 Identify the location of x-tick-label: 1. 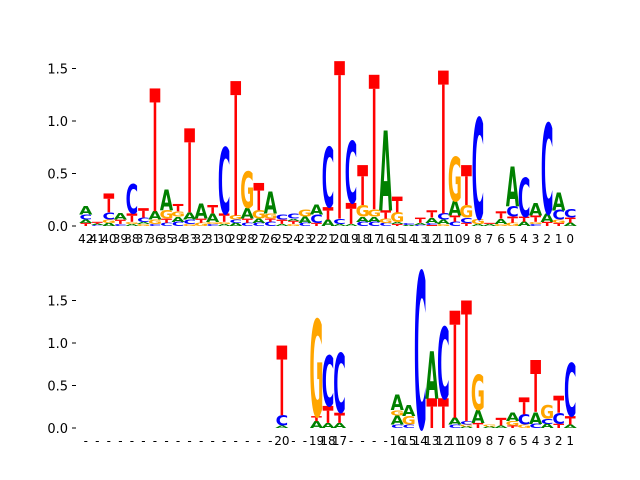
(559, 239).